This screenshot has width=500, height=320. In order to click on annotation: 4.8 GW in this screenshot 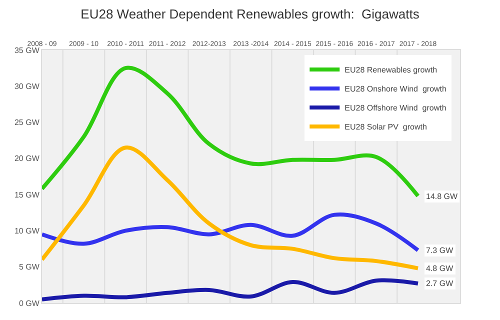, I will do `click(440, 268)`.